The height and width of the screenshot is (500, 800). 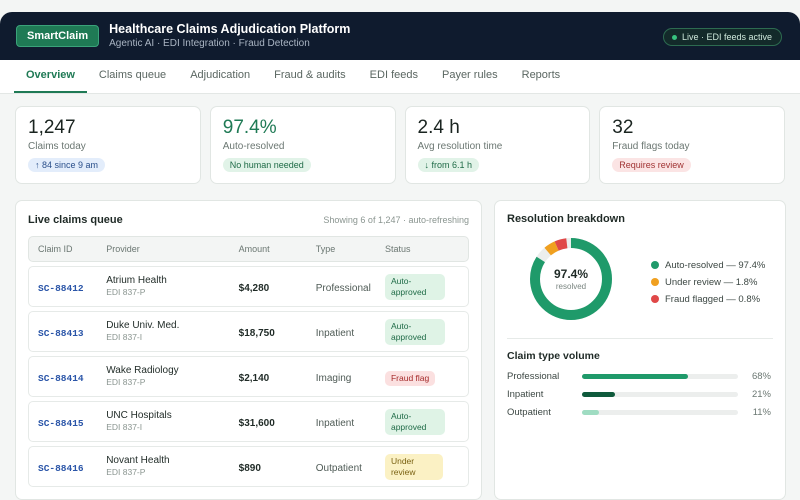 I want to click on tab-reports: Reports, so click(x=541, y=75).